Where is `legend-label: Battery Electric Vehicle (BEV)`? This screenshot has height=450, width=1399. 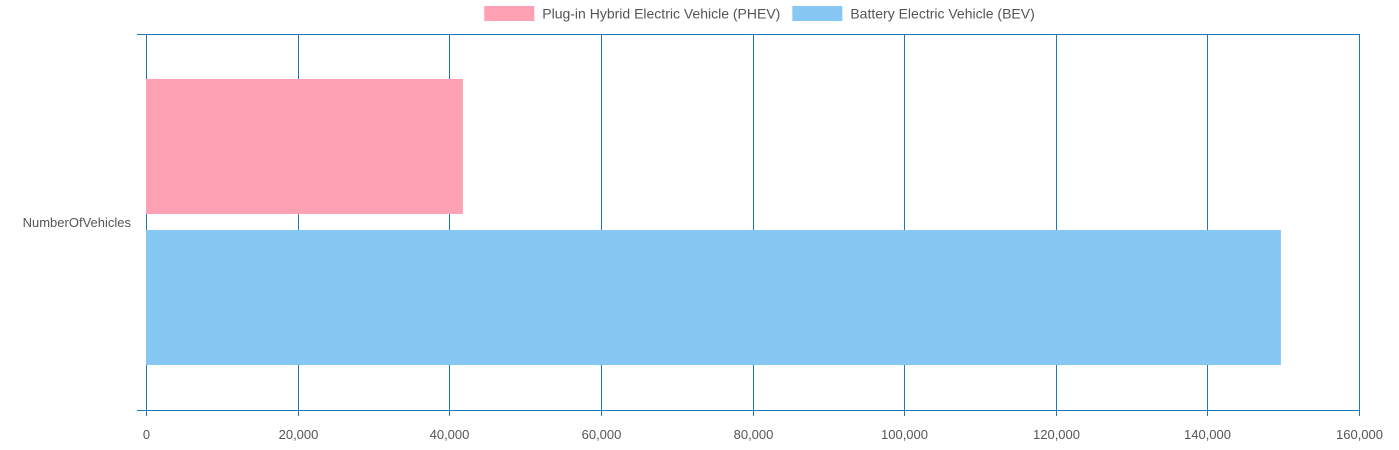
legend-label: Battery Electric Vehicle (BEV) is located at coordinates (942, 14).